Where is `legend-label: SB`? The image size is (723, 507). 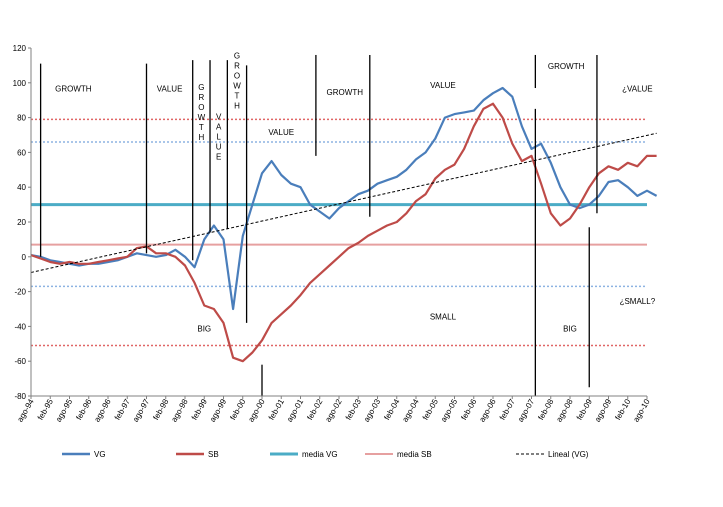 legend-label: SB is located at coordinates (213, 454).